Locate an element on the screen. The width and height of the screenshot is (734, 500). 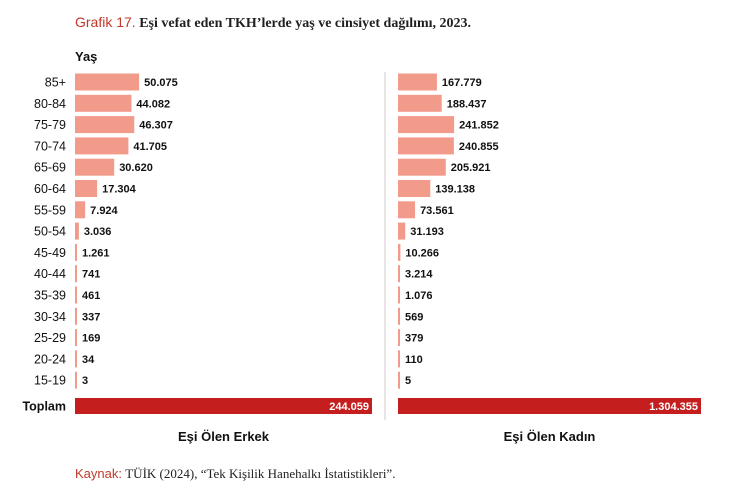
category-label: 60-64 is located at coordinates (50, 189).